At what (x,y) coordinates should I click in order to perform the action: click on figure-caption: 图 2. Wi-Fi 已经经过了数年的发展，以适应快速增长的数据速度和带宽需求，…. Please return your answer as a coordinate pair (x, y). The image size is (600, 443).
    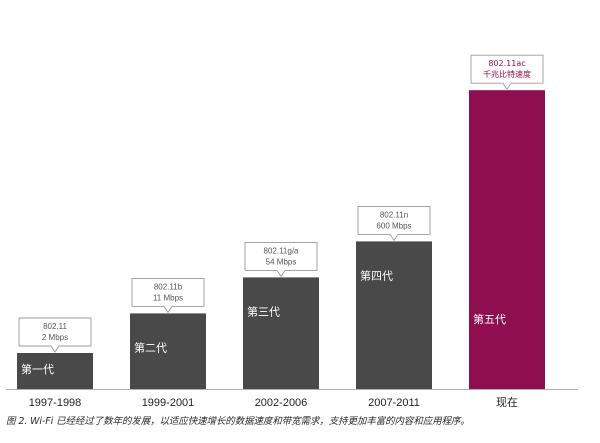
    Looking at the image, I should click on (238, 421).